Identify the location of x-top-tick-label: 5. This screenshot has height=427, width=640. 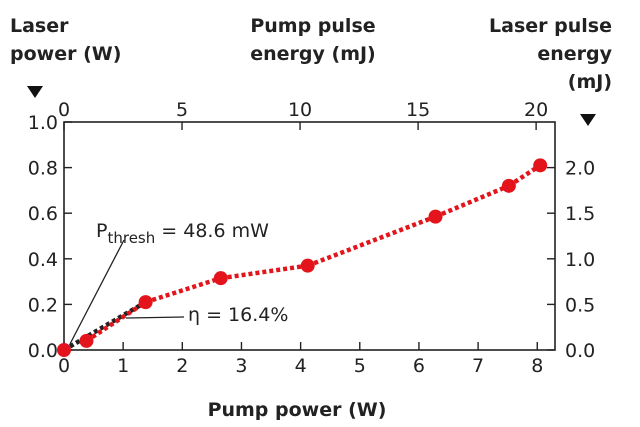
(182, 110).